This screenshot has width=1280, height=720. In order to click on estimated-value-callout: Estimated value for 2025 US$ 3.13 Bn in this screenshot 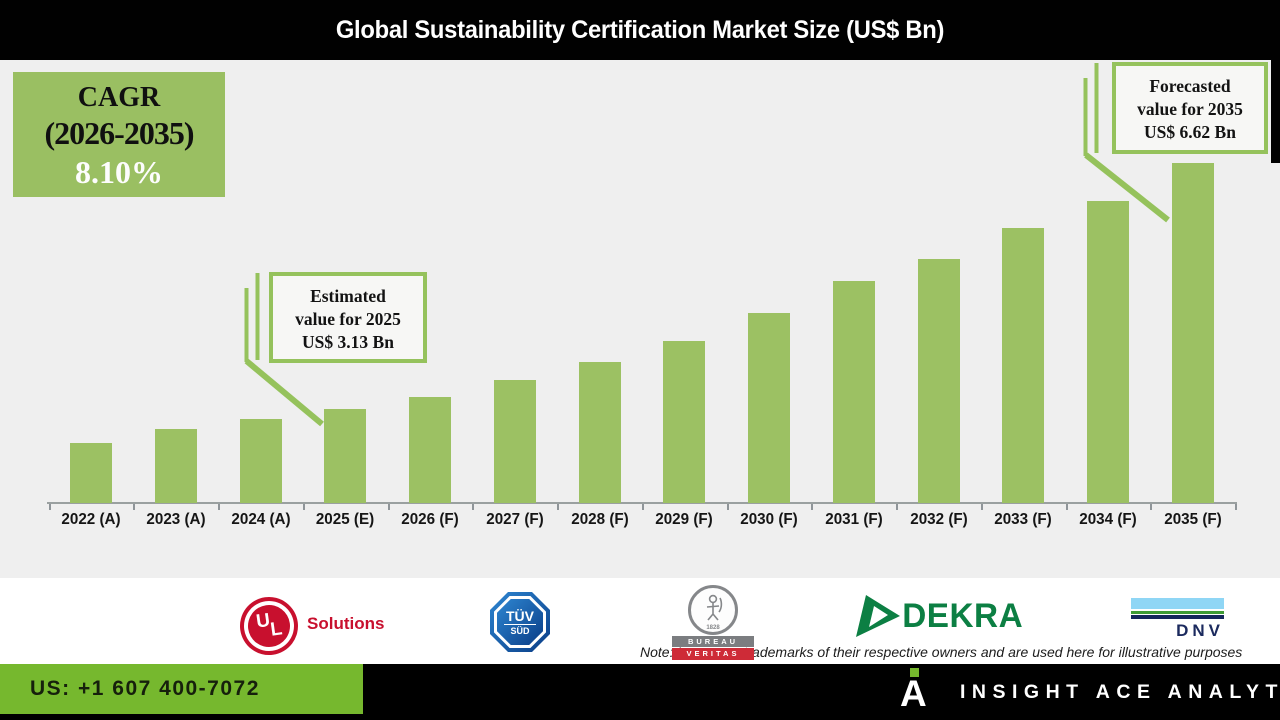, I will do `click(348, 317)`.